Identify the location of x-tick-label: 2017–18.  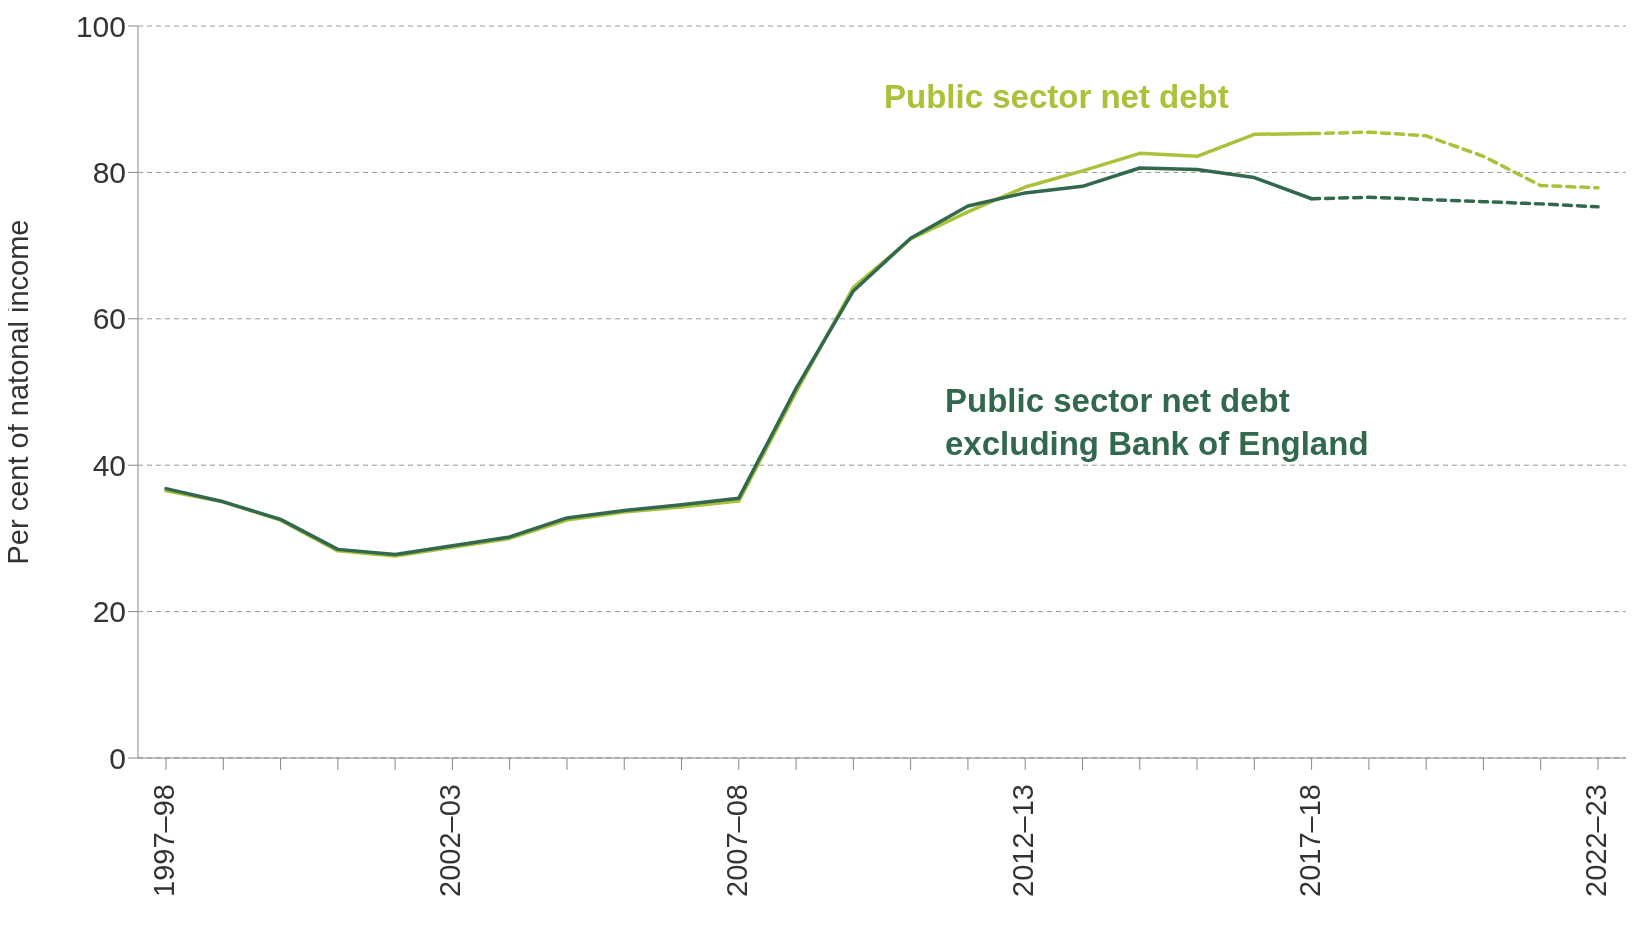
(1309, 840).